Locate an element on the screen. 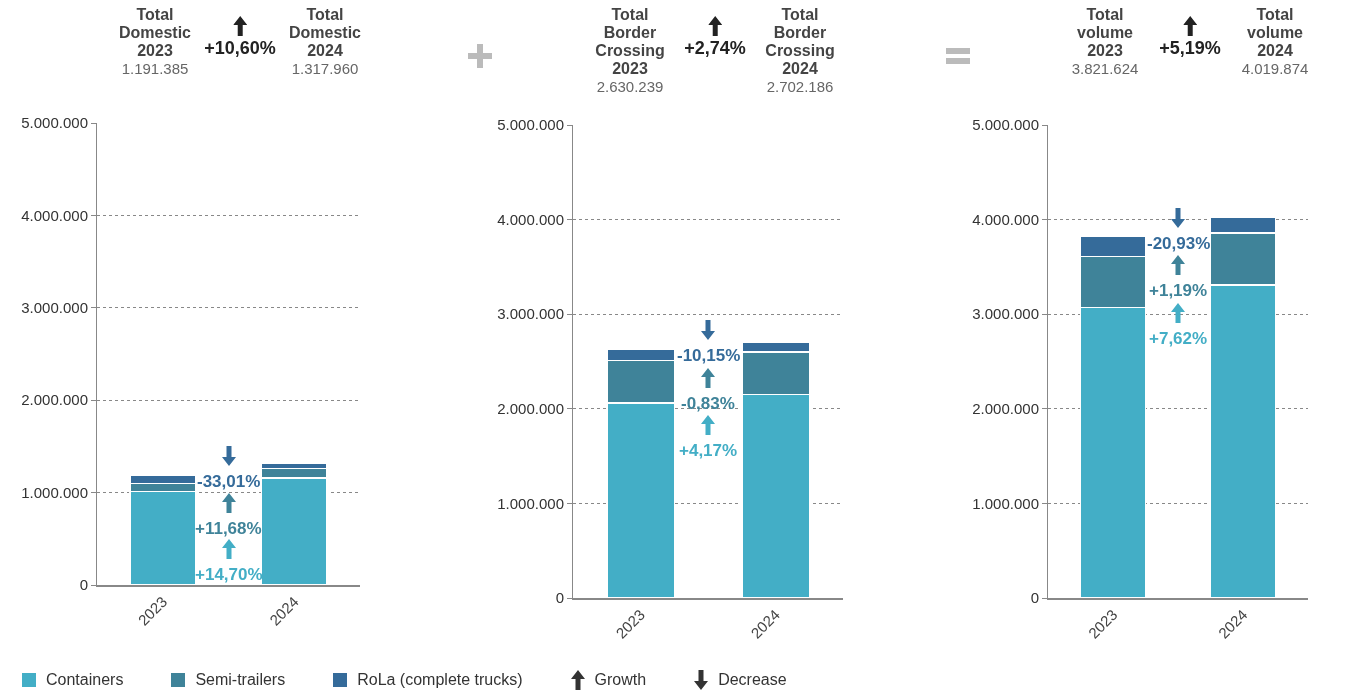  text: 1.317.960 is located at coordinates (325, 68).